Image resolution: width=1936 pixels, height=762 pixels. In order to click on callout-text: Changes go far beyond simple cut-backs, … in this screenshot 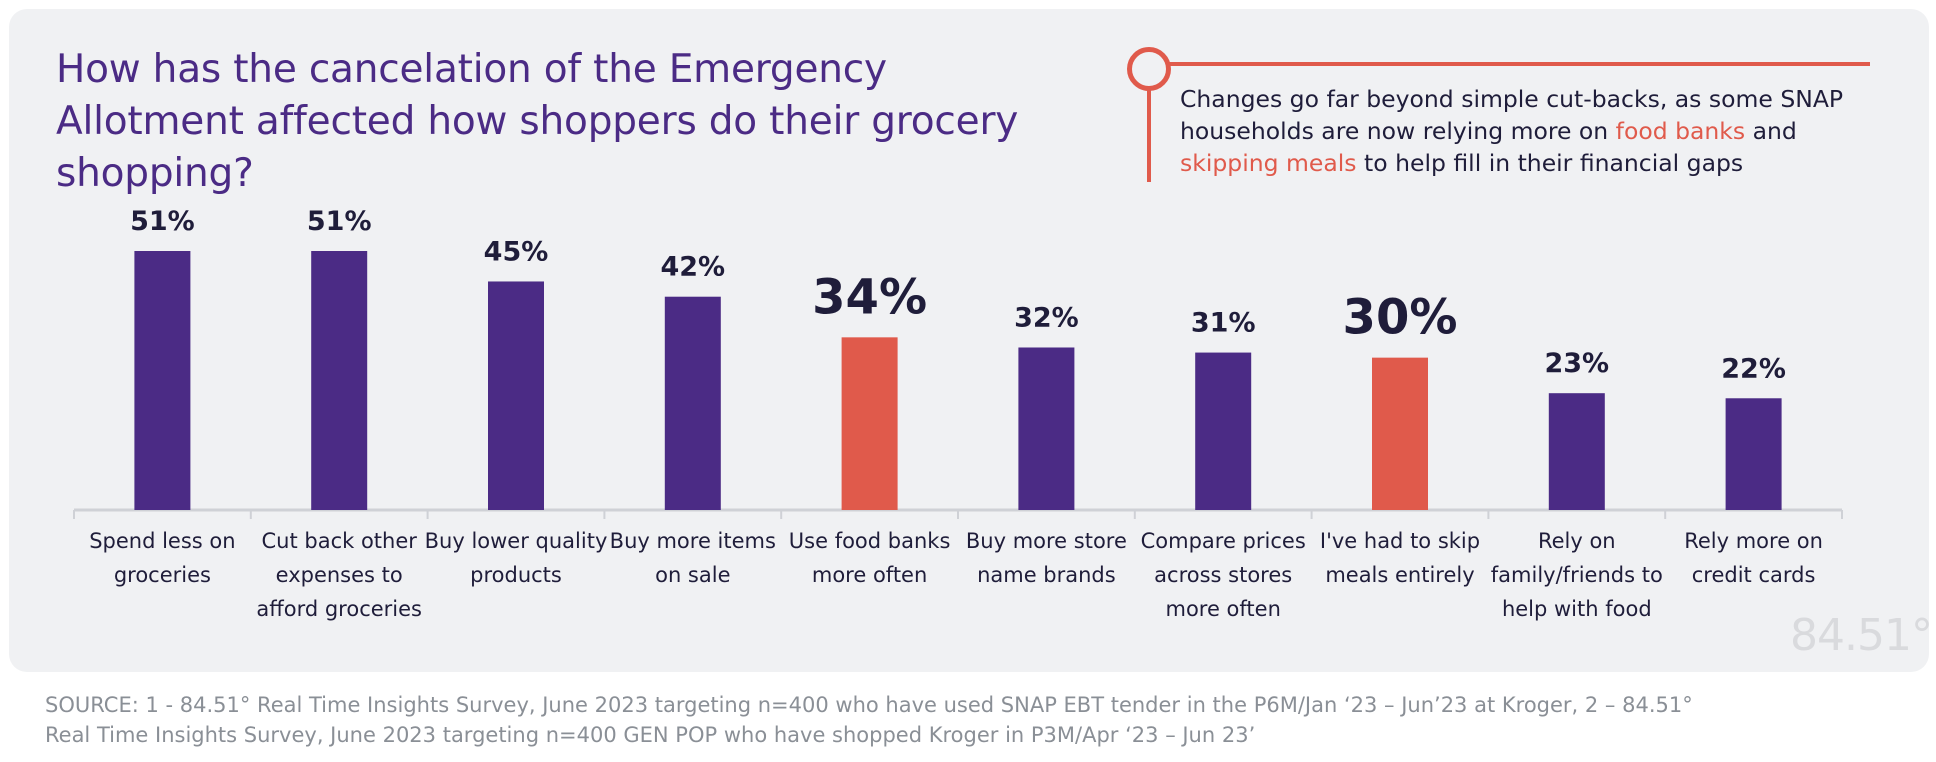, I will do `click(1530, 131)`.